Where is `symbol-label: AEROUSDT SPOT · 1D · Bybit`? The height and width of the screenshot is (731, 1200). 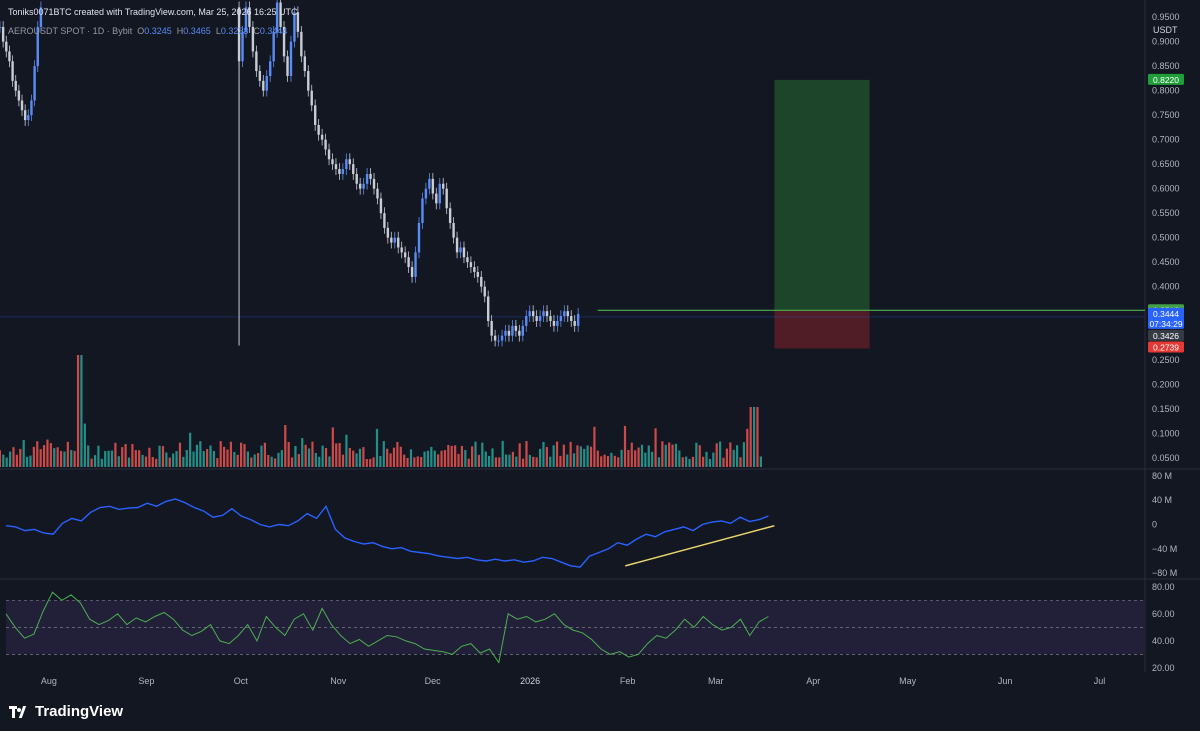 symbol-label: AEROUSDT SPOT · 1D · Bybit is located at coordinates (70, 31).